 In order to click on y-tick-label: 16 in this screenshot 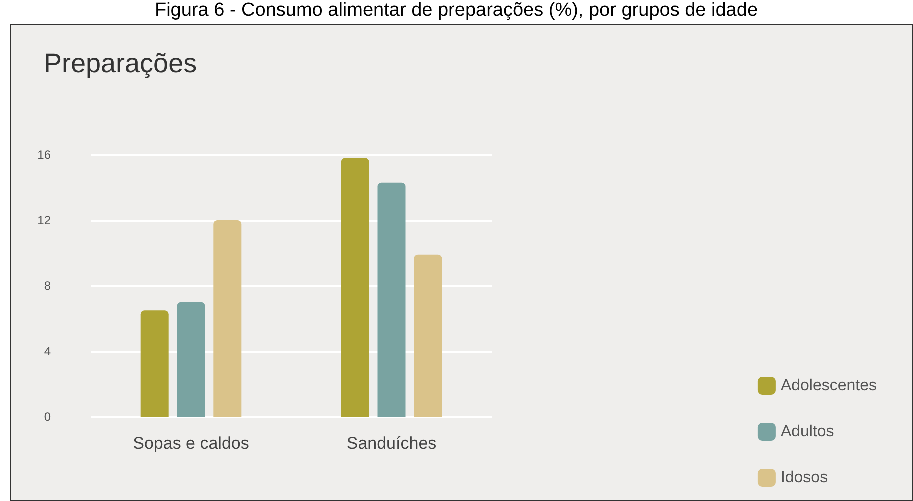, I will do `click(45, 155)`.